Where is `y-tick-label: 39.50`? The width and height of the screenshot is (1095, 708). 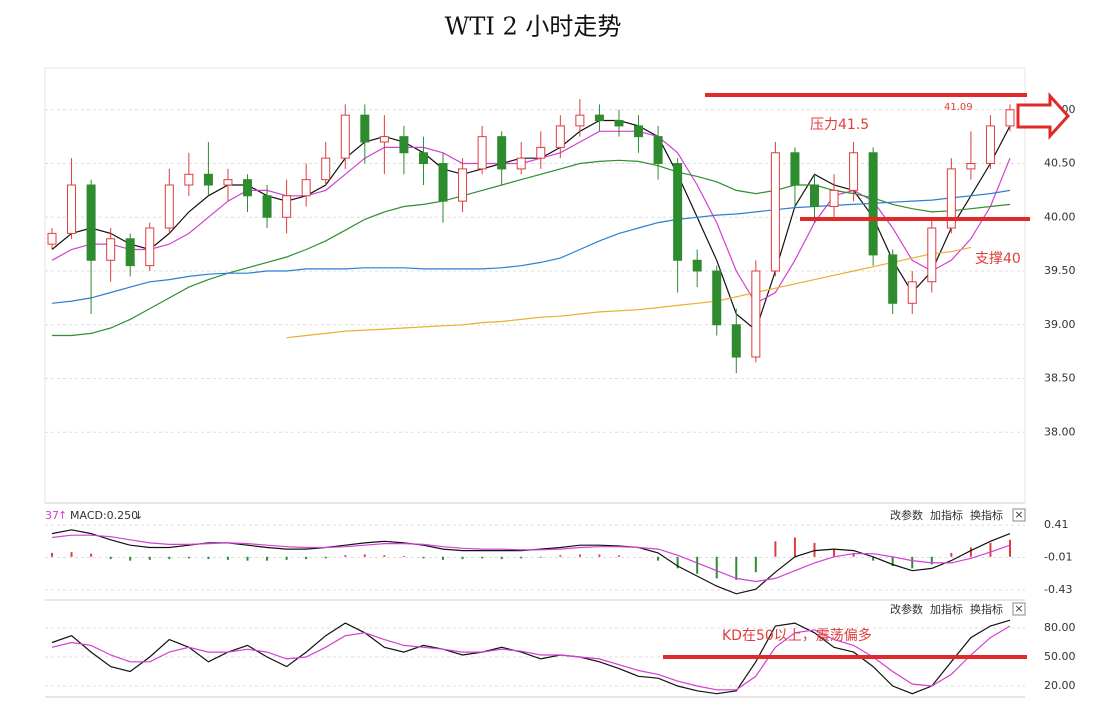
y-tick-label: 39.50 is located at coordinates (1060, 270).